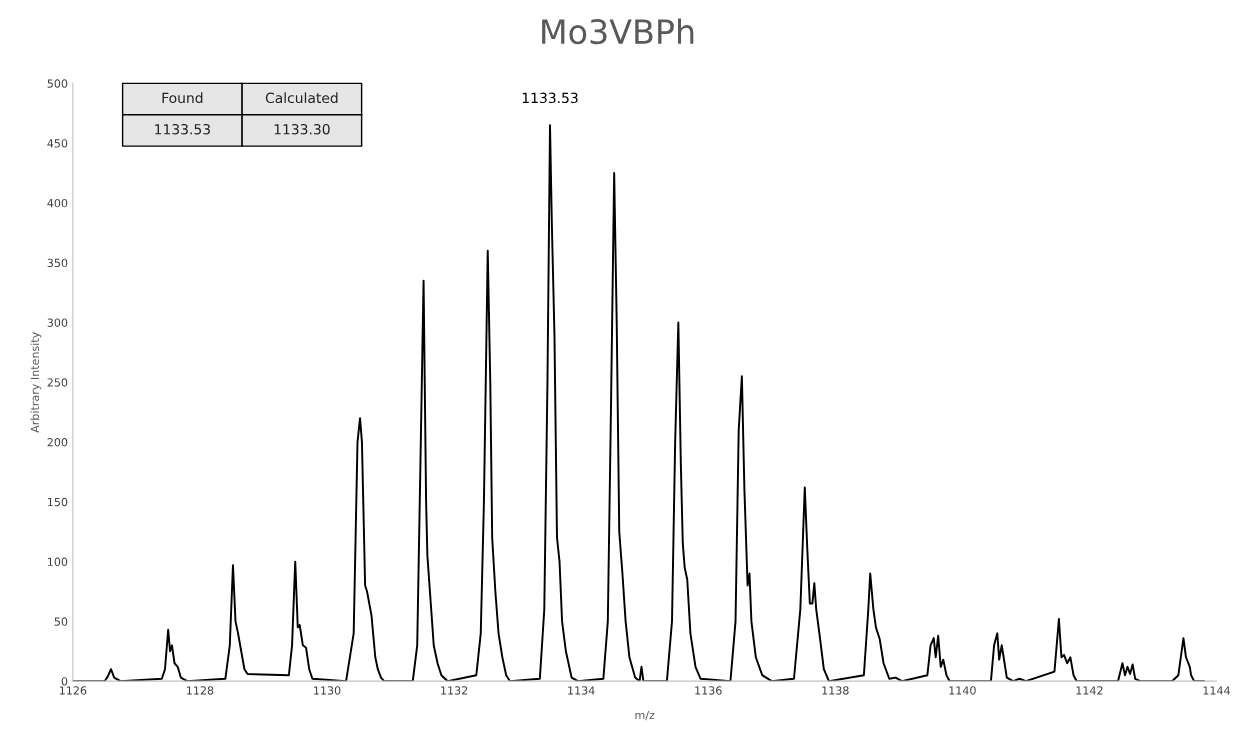 The image size is (1235, 738). I want to click on y-axis-title: Arbitrary Intensity, so click(36, 382).